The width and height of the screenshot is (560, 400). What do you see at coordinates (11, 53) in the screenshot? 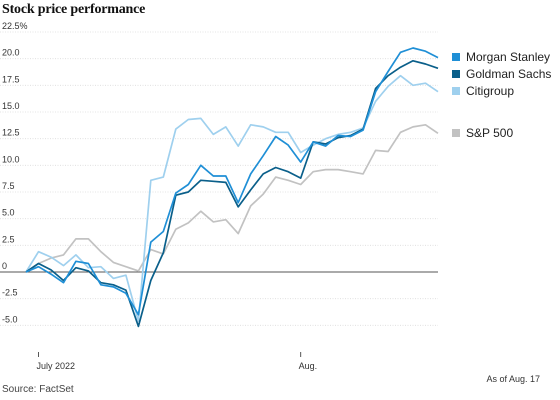
I see `y-tick-label: 20.0` at bounding box center [11, 53].